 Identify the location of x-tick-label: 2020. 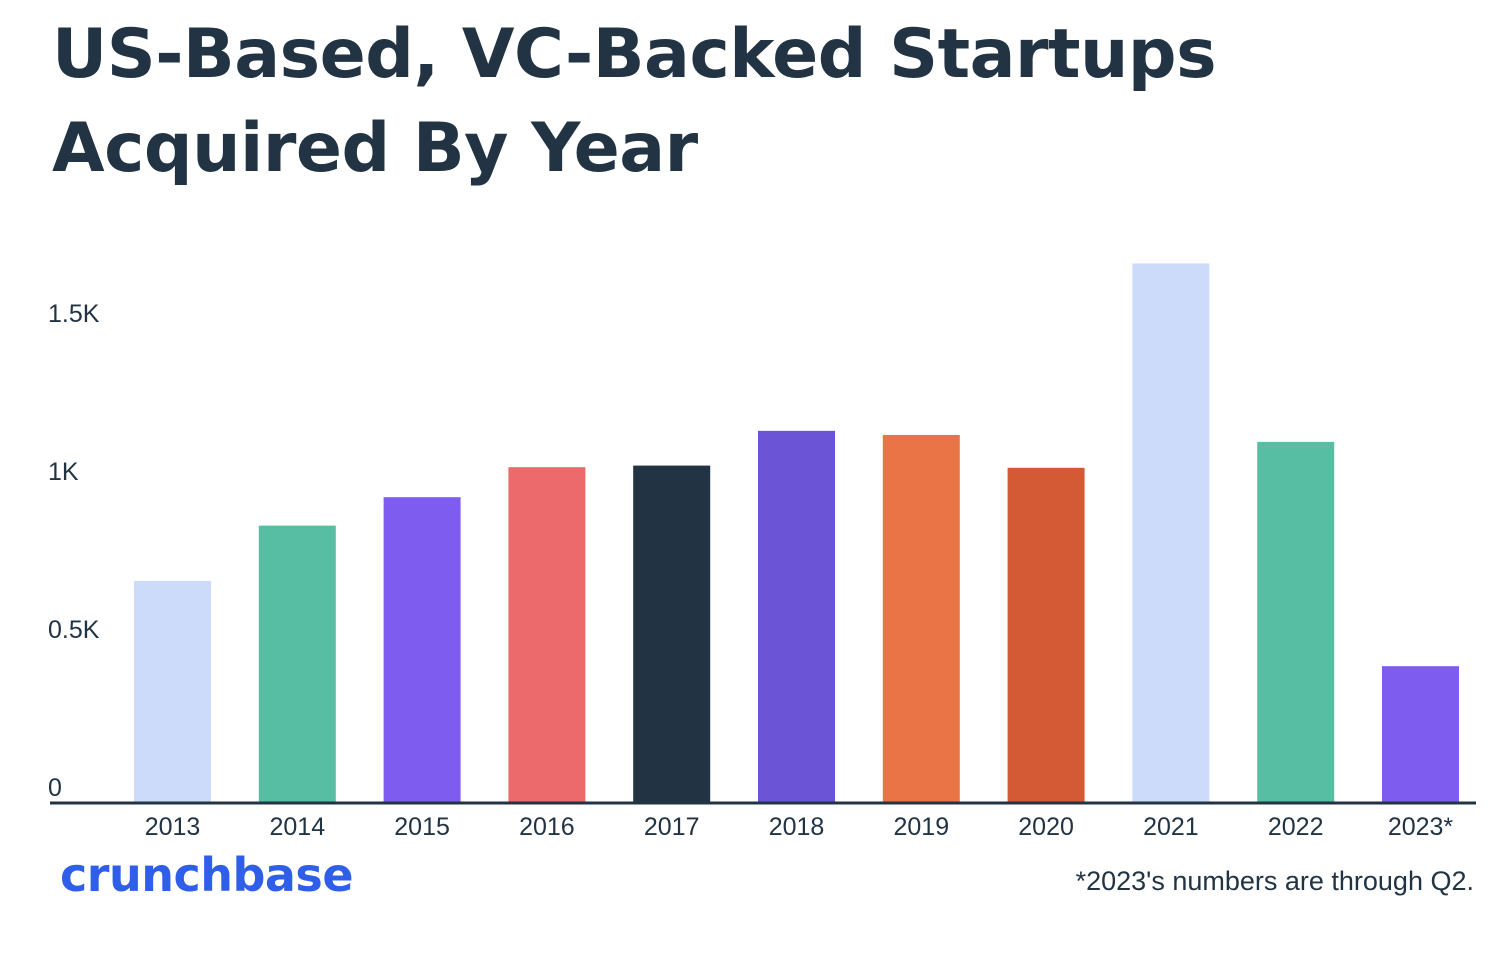
(1046, 827).